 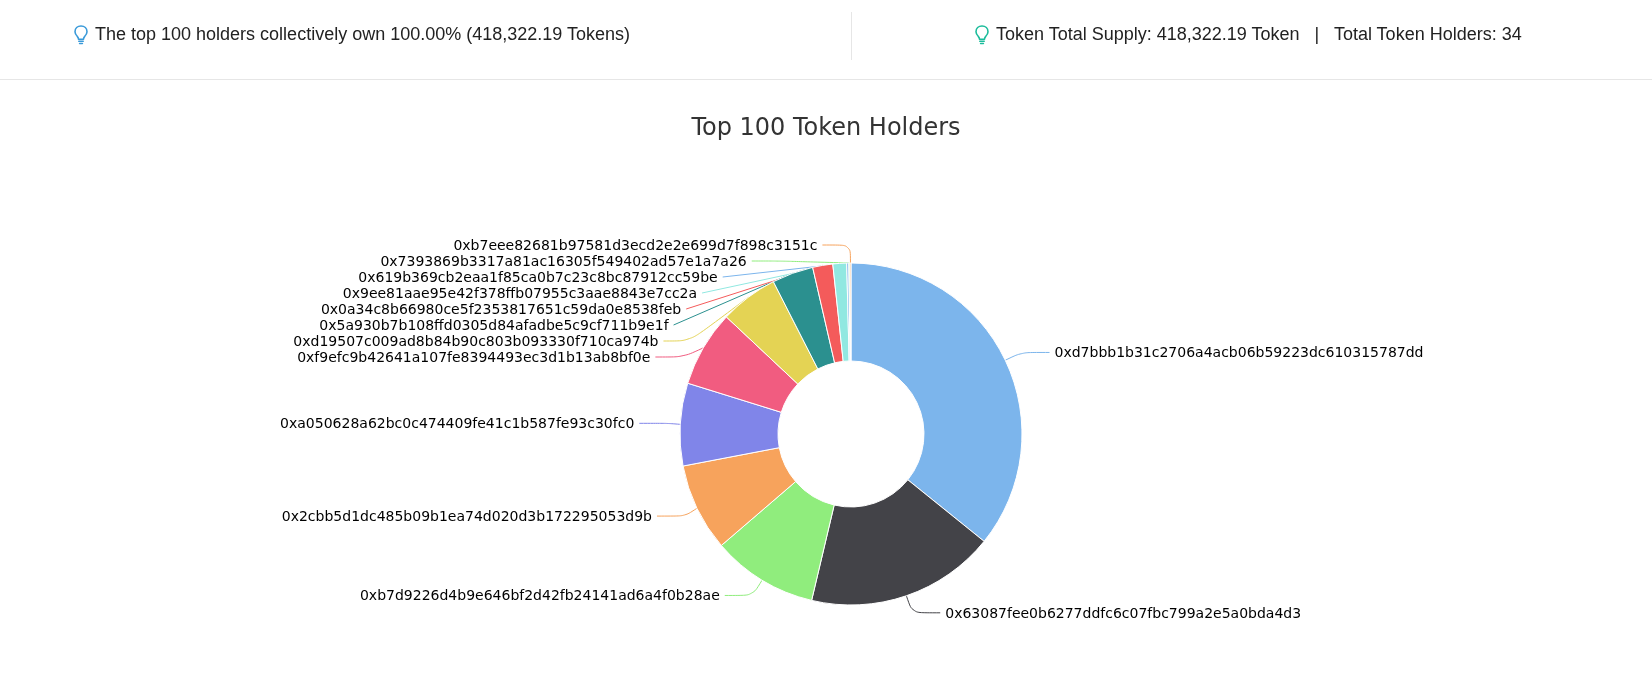 What do you see at coordinates (457, 423) in the screenshot?
I see `slice-label: 0xa050628a62bc0c474409fe41c1b587fe93c30fc0` at bounding box center [457, 423].